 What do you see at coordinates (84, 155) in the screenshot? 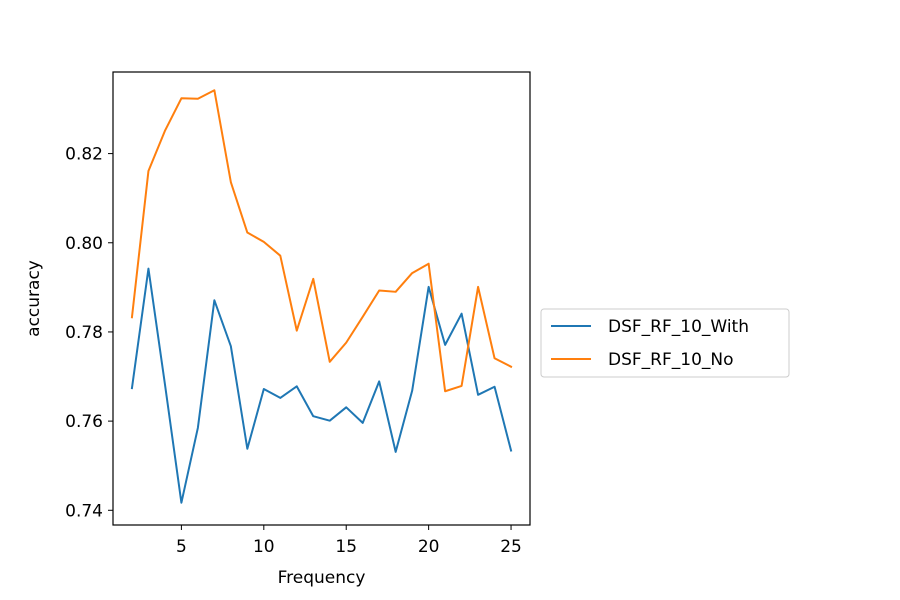
I see `y-tick-label: 0.82` at bounding box center [84, 155].